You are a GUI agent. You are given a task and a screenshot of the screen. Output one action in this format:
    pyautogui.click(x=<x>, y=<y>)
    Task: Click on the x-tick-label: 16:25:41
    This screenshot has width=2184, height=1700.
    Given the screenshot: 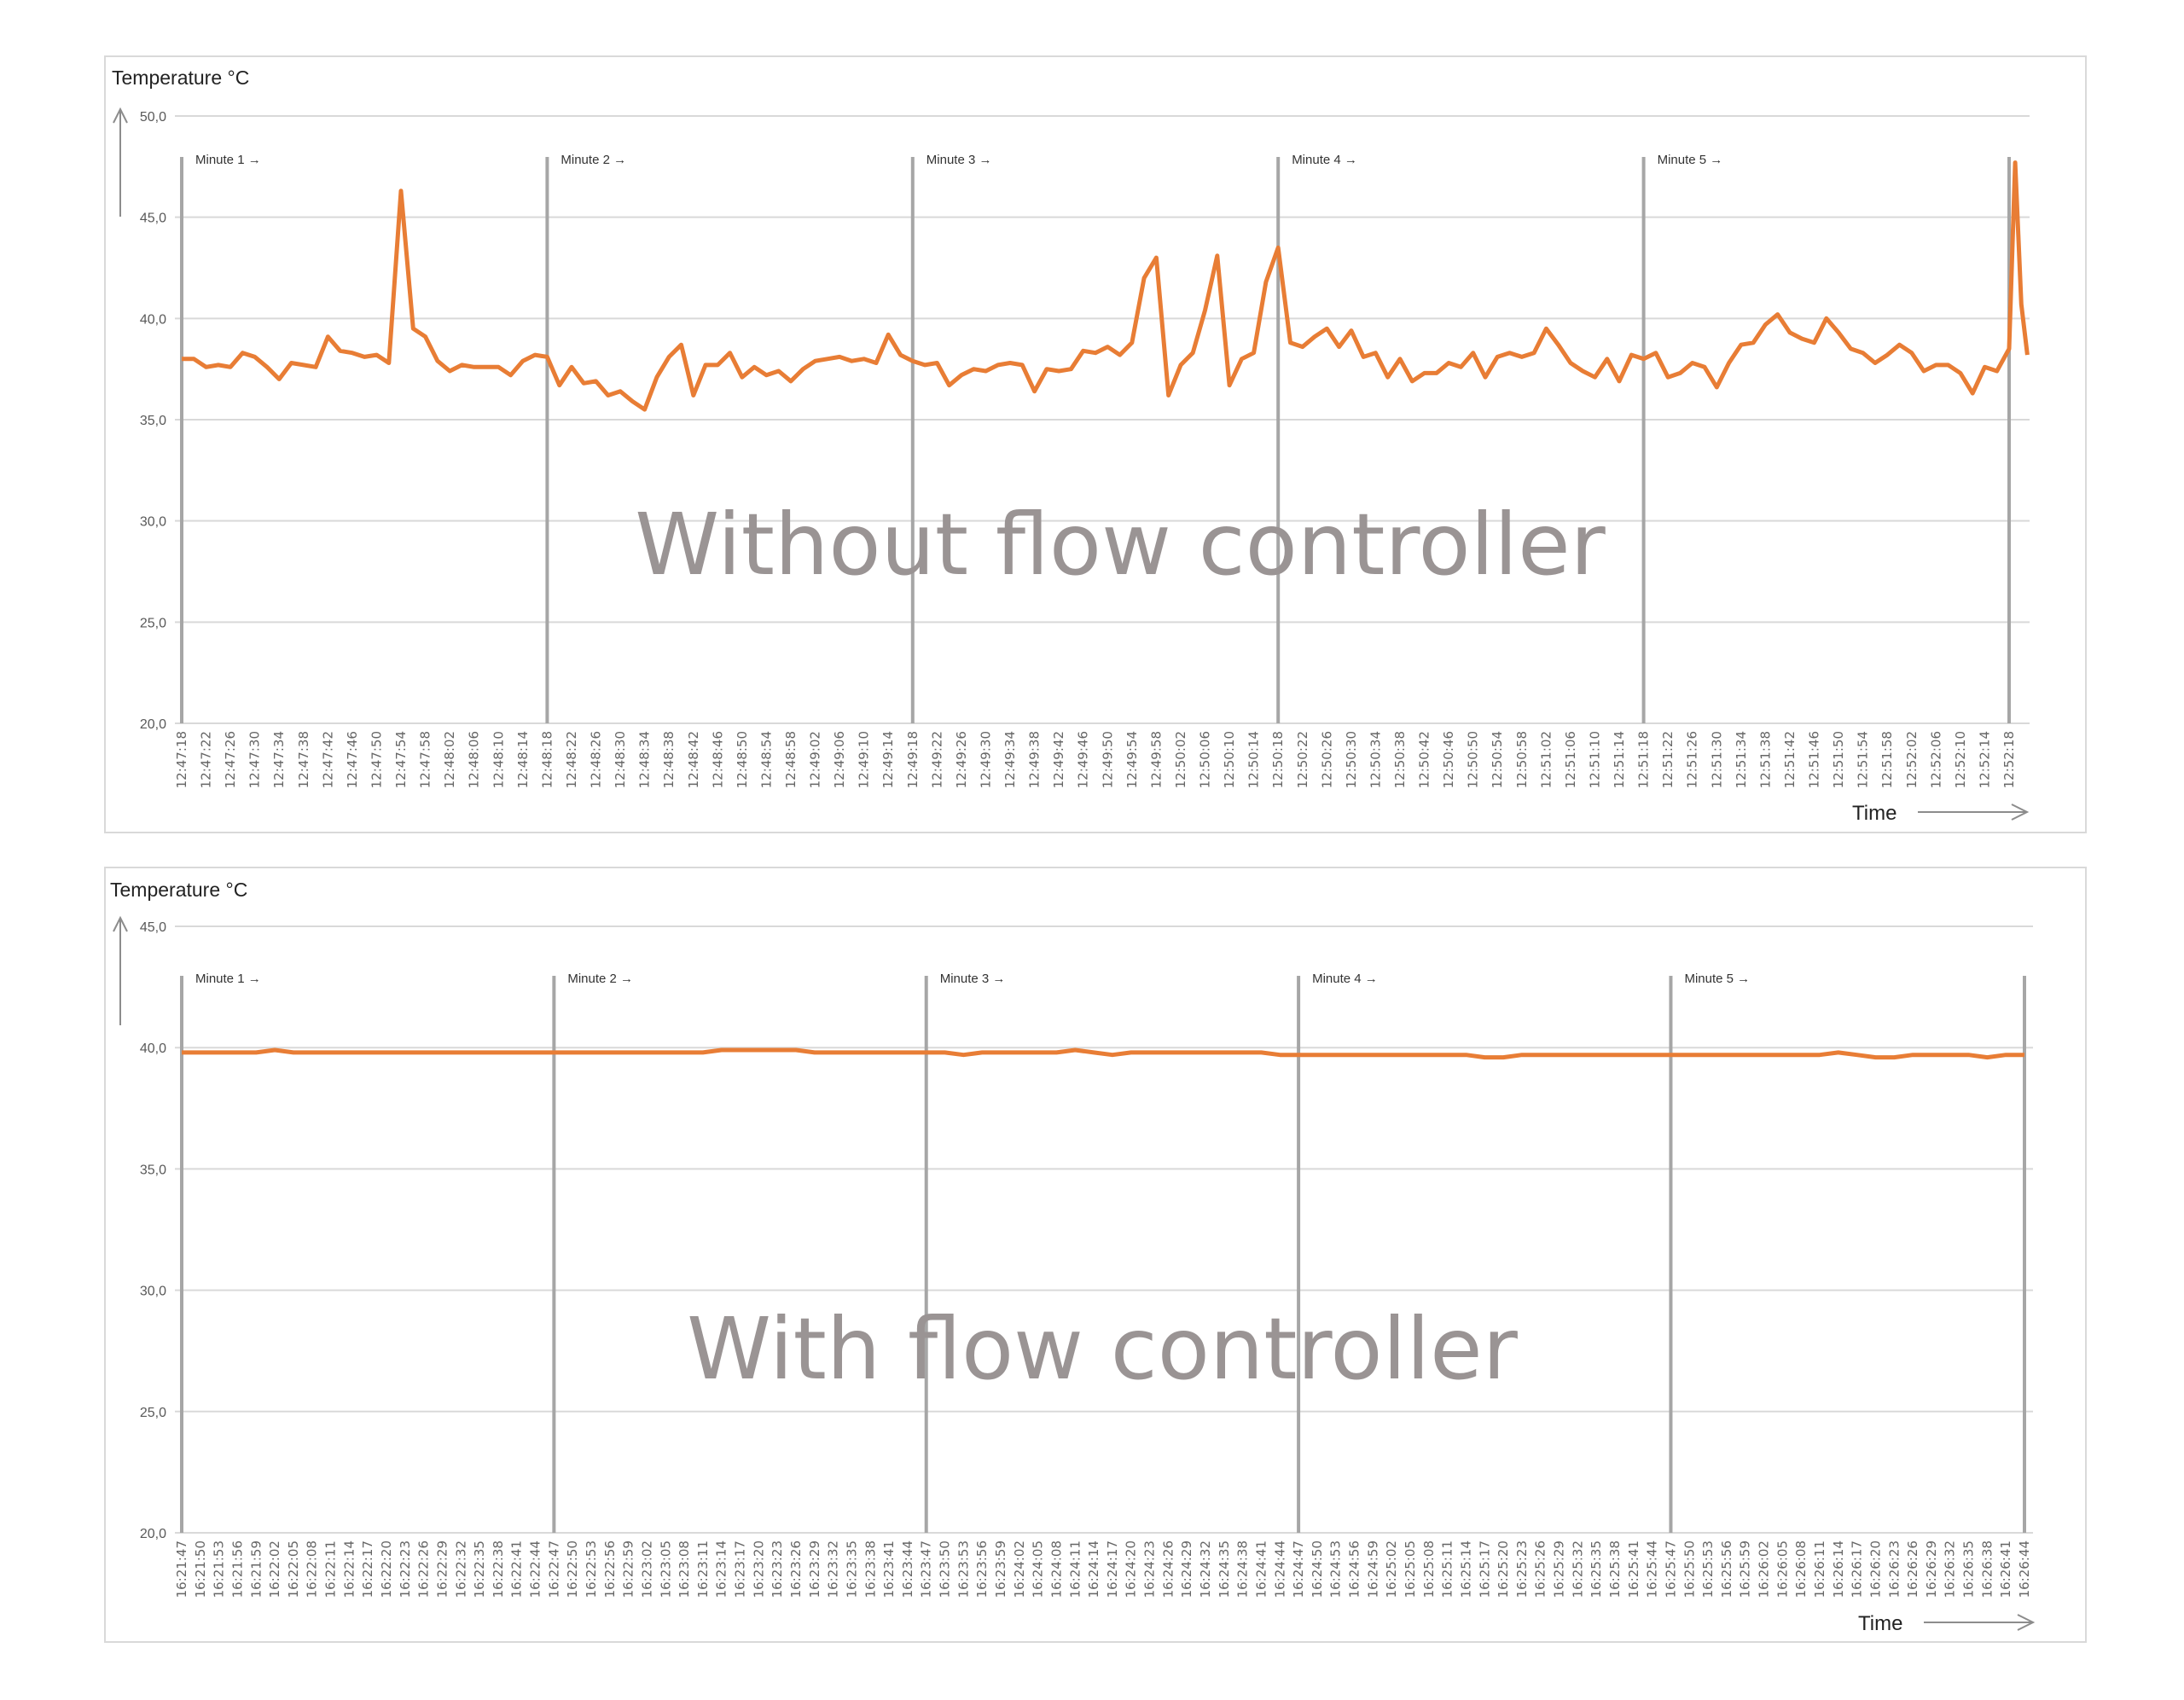 What is the action you would take?
    pyautogui.click(x=1634, y=1569)
    